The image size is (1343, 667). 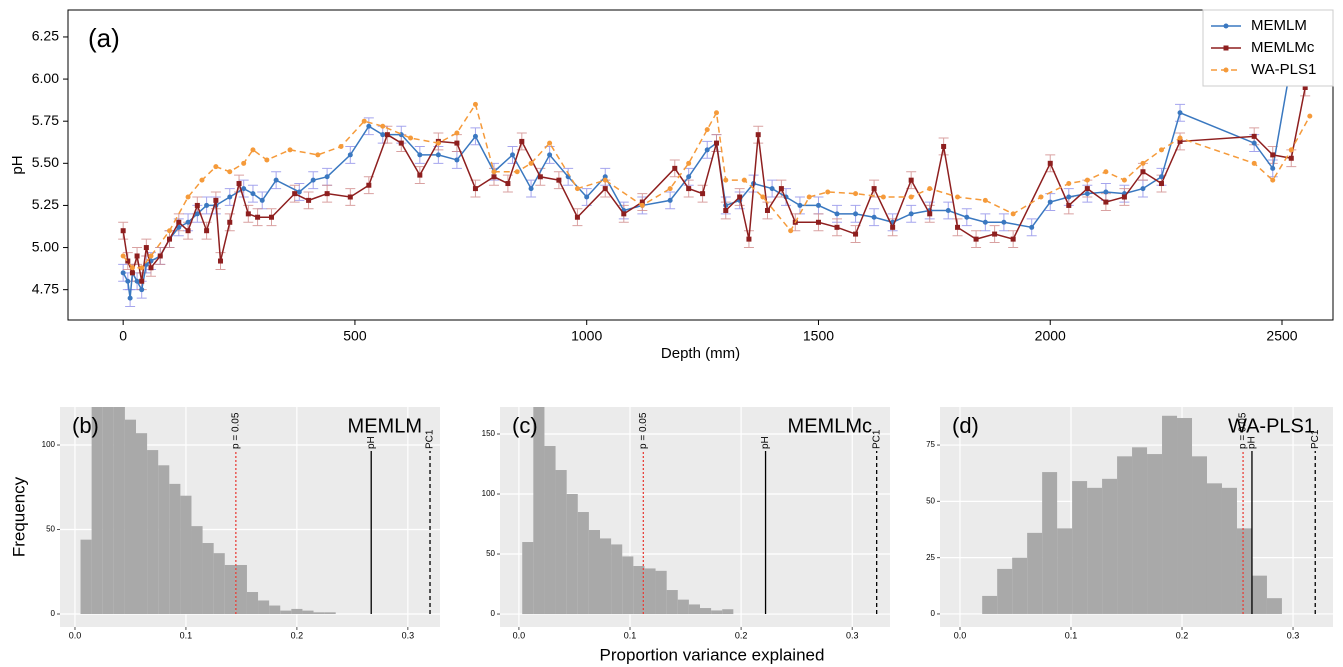 I want to click on x-tick-label: 0, so click(x=123, y=336).